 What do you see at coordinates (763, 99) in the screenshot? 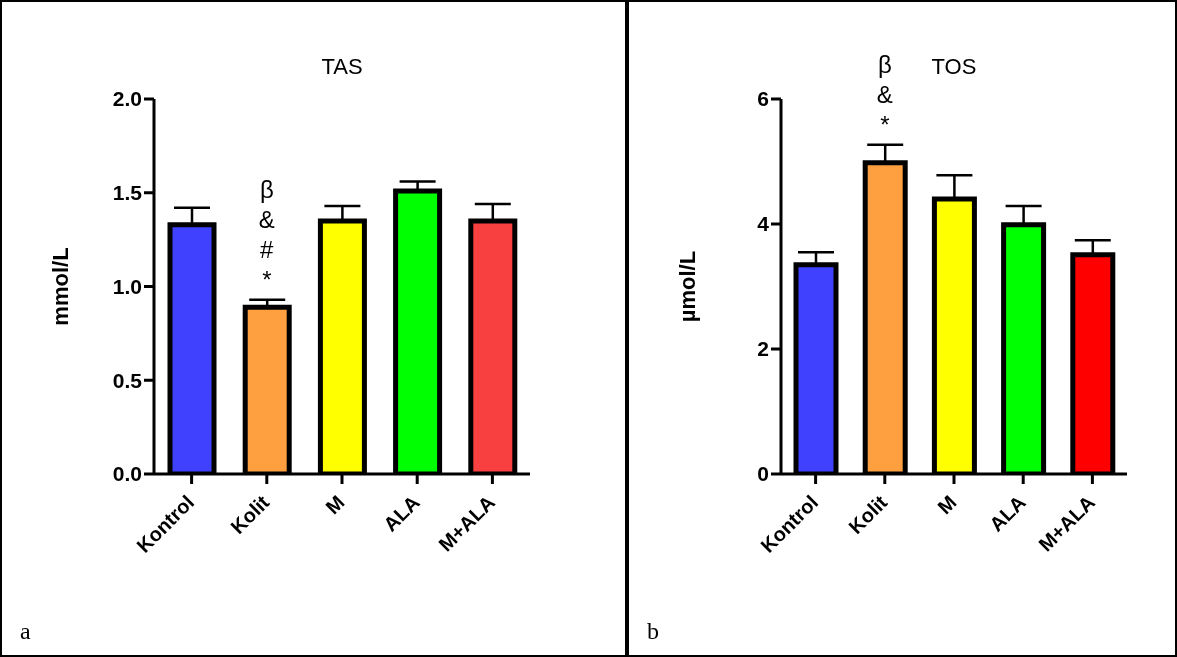
I see `y-tick-label: 6` at bounding box center [763, 99].